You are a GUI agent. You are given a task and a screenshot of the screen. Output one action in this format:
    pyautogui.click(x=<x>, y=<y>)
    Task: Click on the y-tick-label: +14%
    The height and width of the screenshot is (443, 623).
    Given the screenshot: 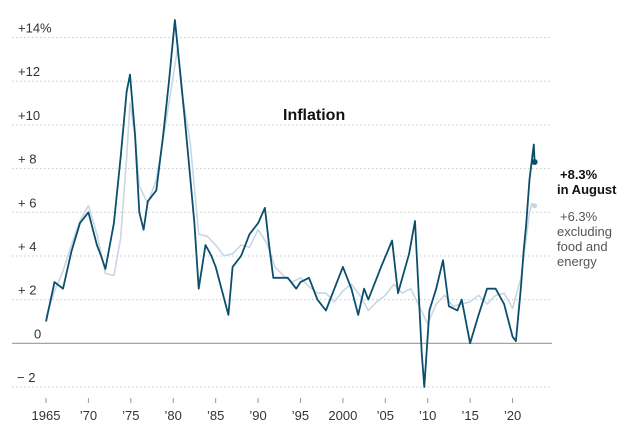 What is the action you would take?
    pyautogui.click(x=35, y=28)
    